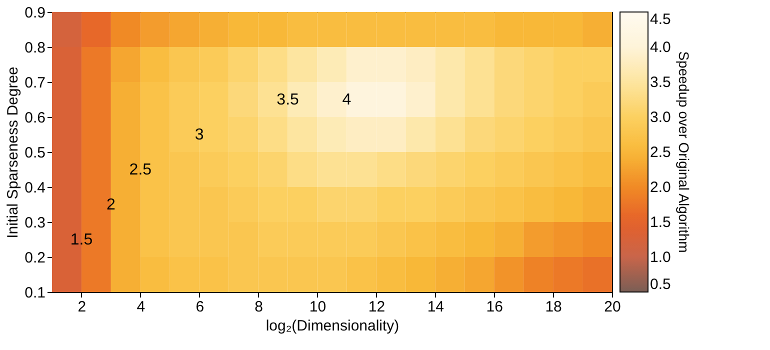 This screenshot has height=350, width=770. I want to click on y-tick-label: 0.3, so click(35, 223).